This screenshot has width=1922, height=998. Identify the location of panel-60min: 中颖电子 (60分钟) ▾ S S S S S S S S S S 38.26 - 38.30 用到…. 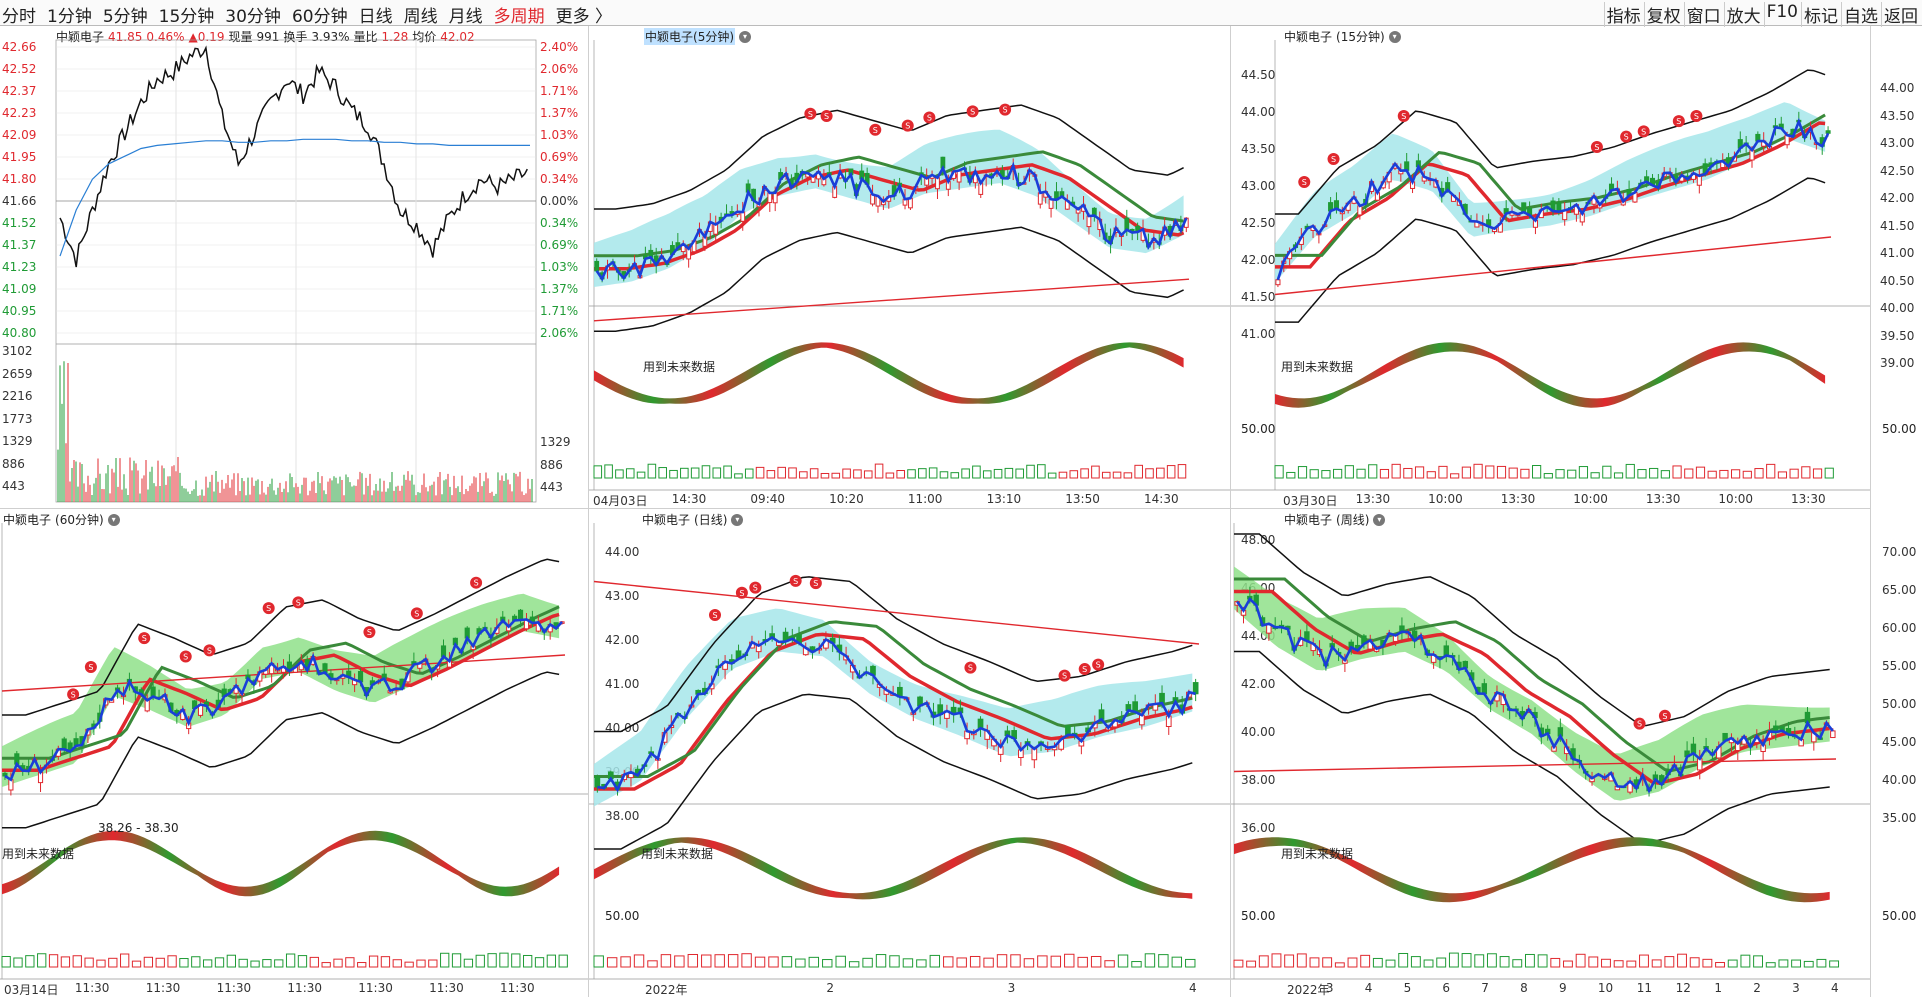
(294, 753).